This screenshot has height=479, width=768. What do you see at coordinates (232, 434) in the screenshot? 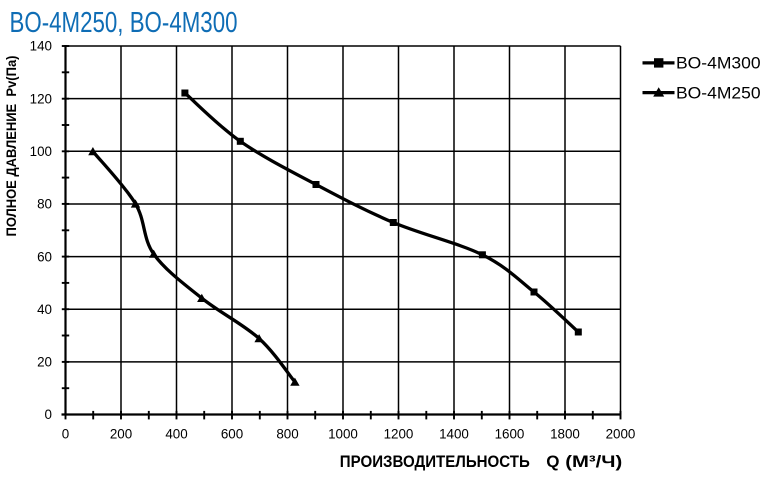
I see `svg-text: 600` at bounding box center [232, 434].